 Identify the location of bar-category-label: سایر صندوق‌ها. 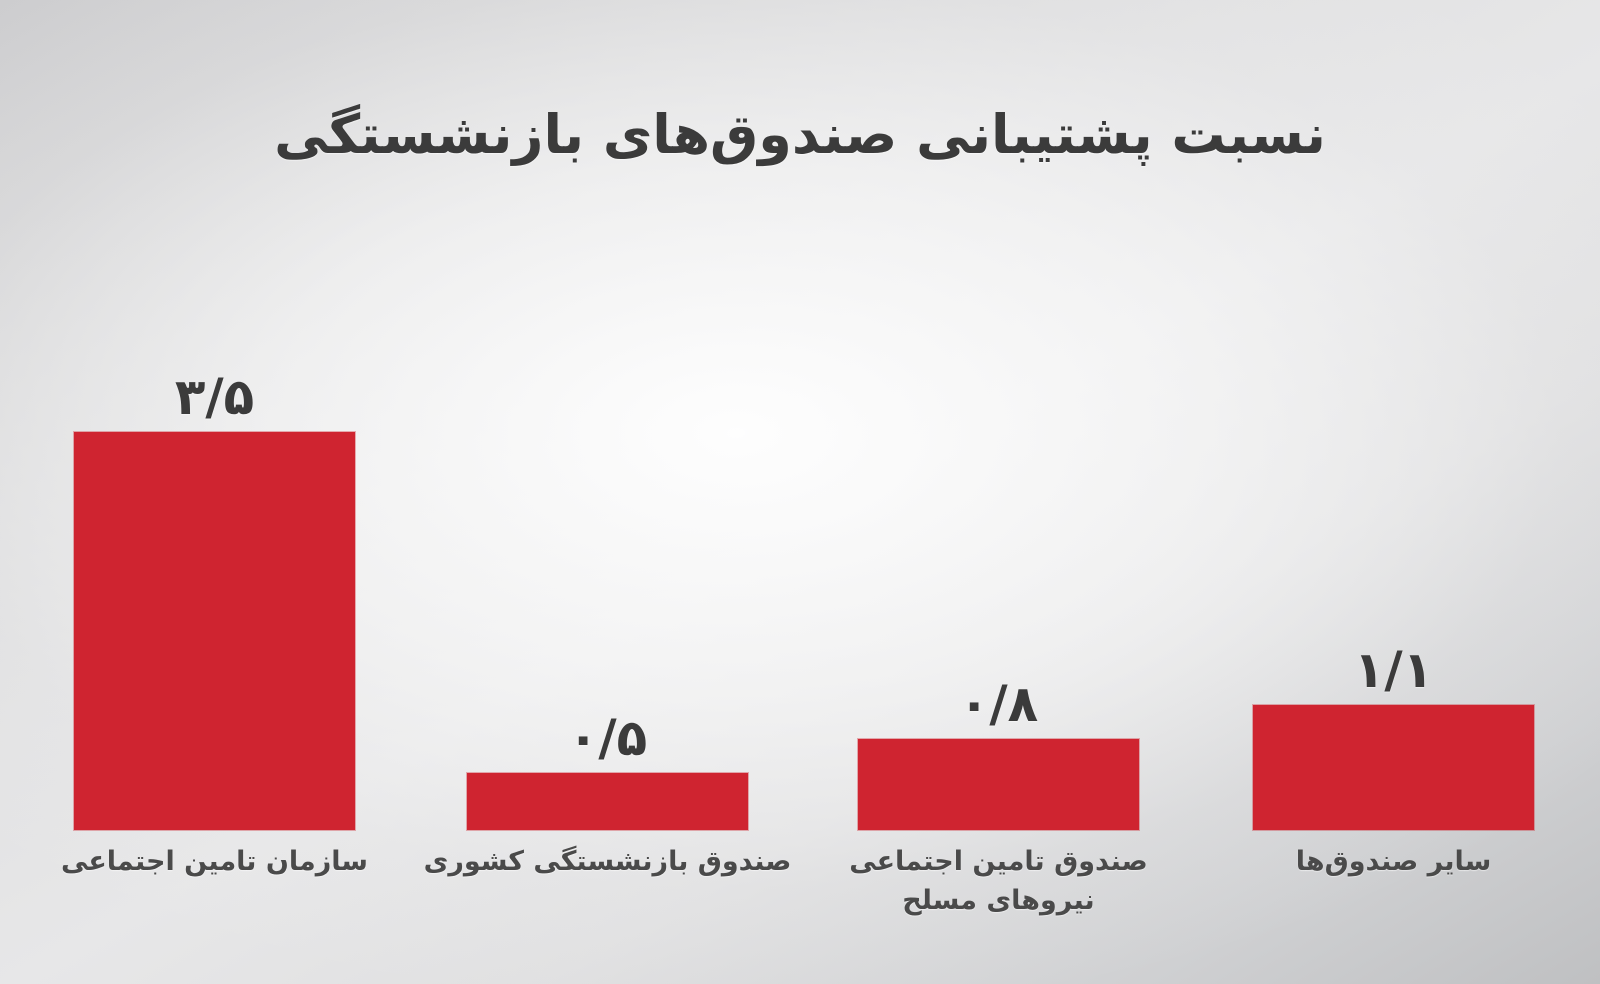
(1392, 861).